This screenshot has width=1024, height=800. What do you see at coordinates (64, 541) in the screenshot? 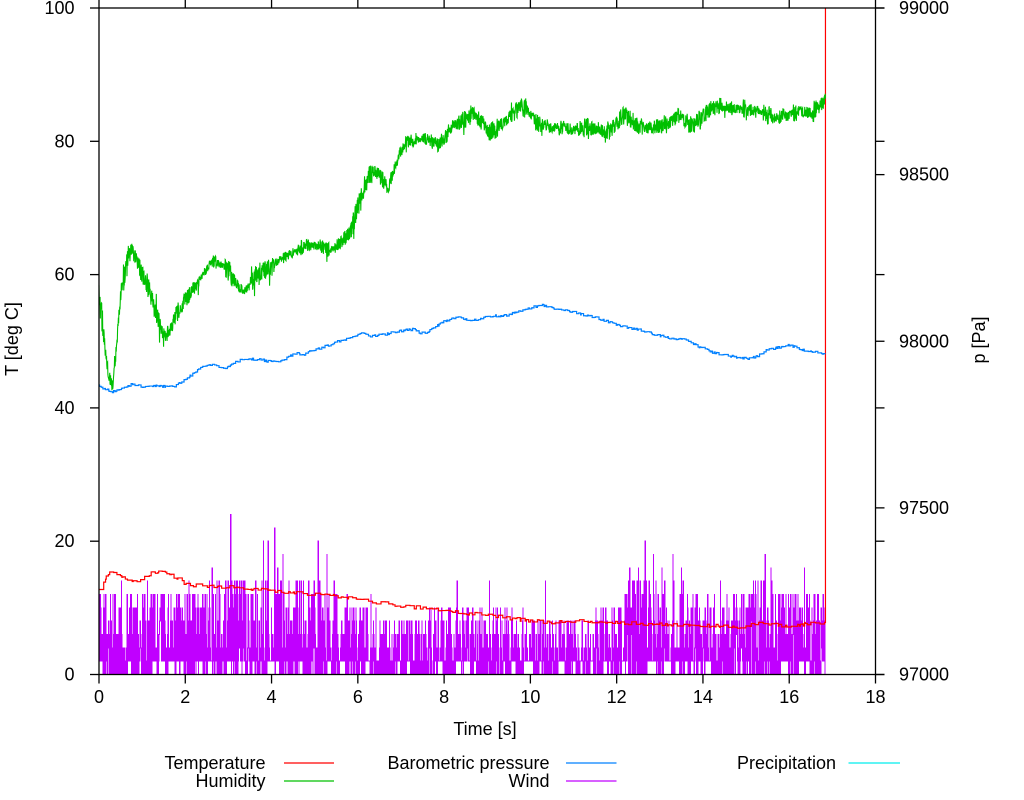
I see `y-tick-label-20: 20` at bounding box center [64, 541].